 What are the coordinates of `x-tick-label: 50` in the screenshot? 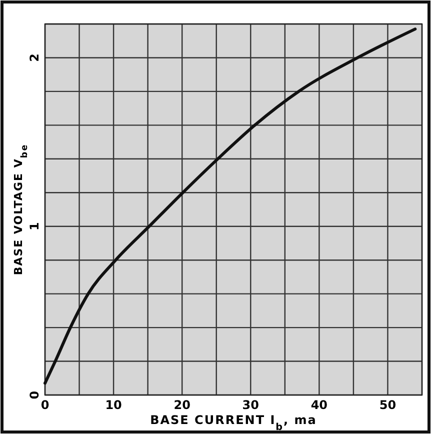 It's located at (387, 405).